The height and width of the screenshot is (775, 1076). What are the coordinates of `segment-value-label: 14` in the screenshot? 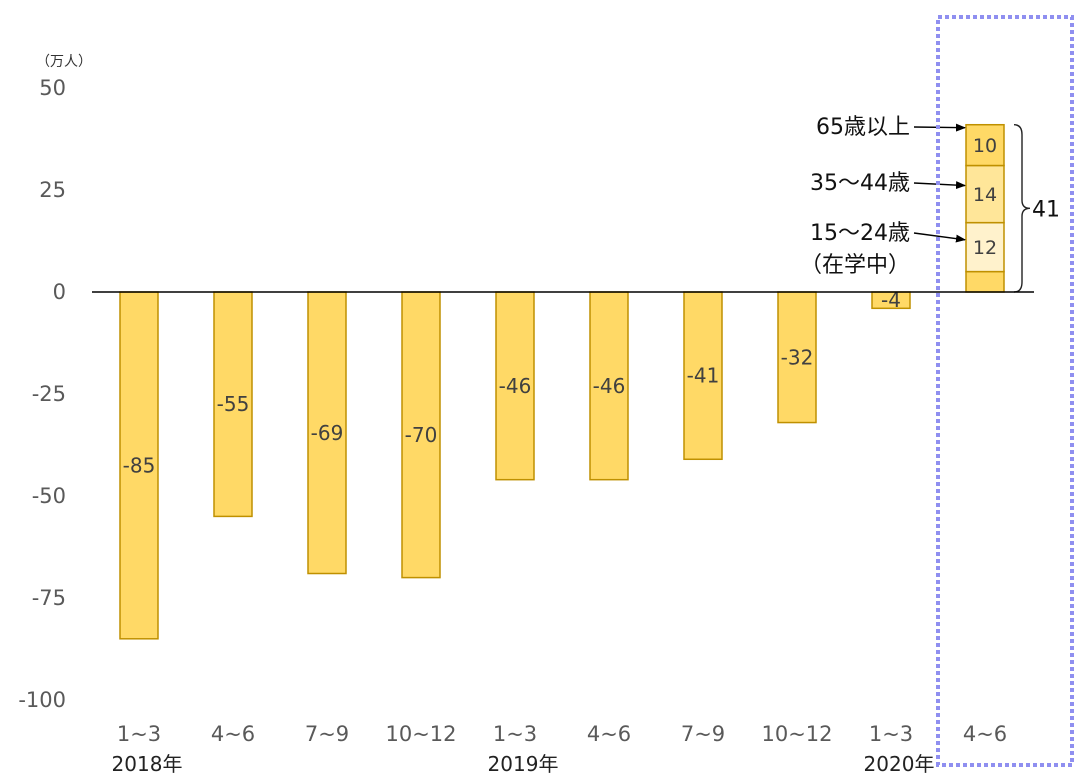 It's located at (985, 195).